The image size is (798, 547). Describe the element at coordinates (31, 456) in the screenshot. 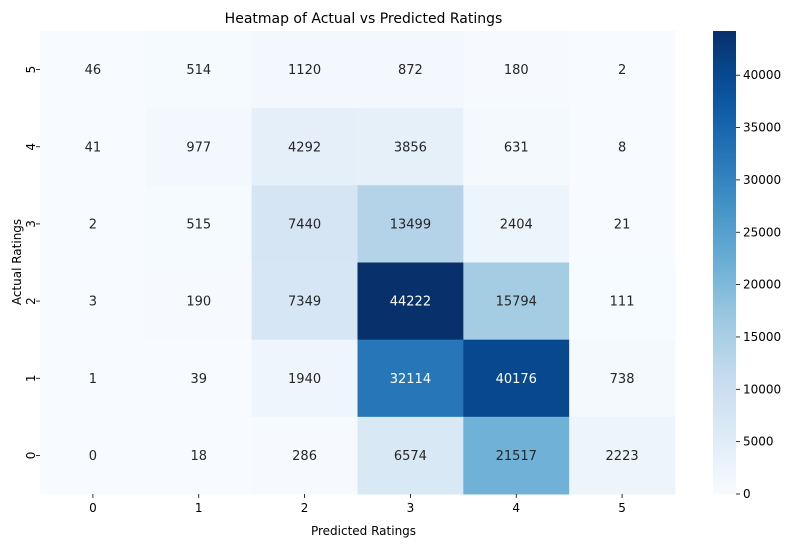

I see `y-tick-label: 0` at that location.